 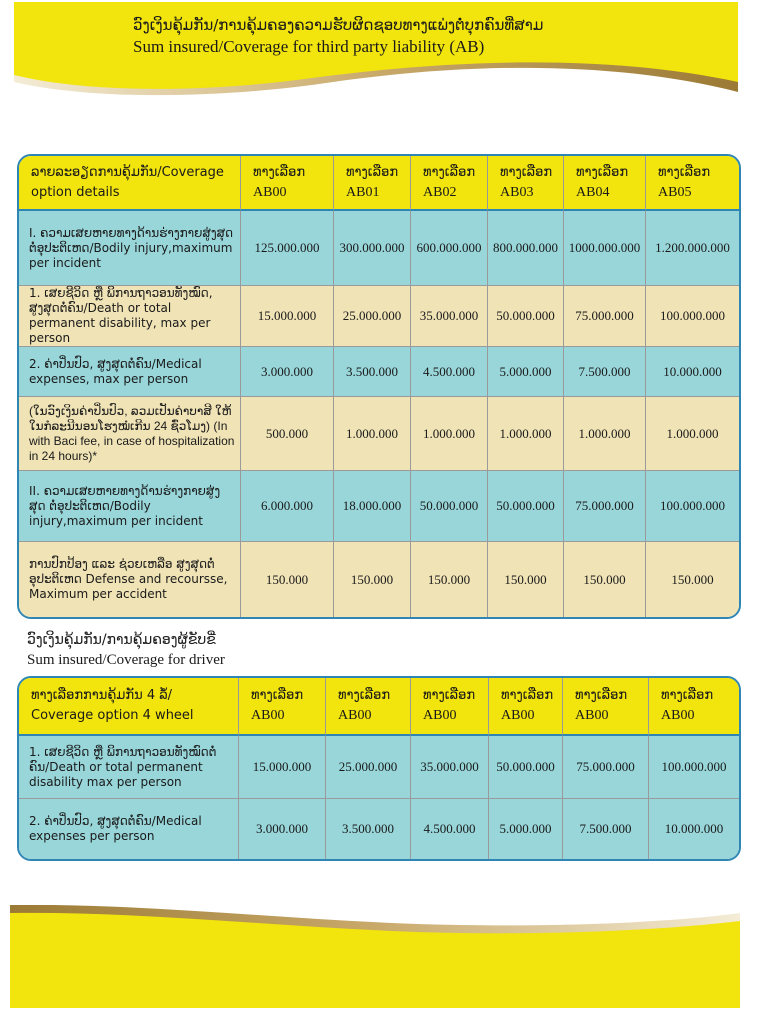 What do you see at coordinates (363, 192) in the screenshot?
I see `option-code: AB01` at bounding box center [363, 192].